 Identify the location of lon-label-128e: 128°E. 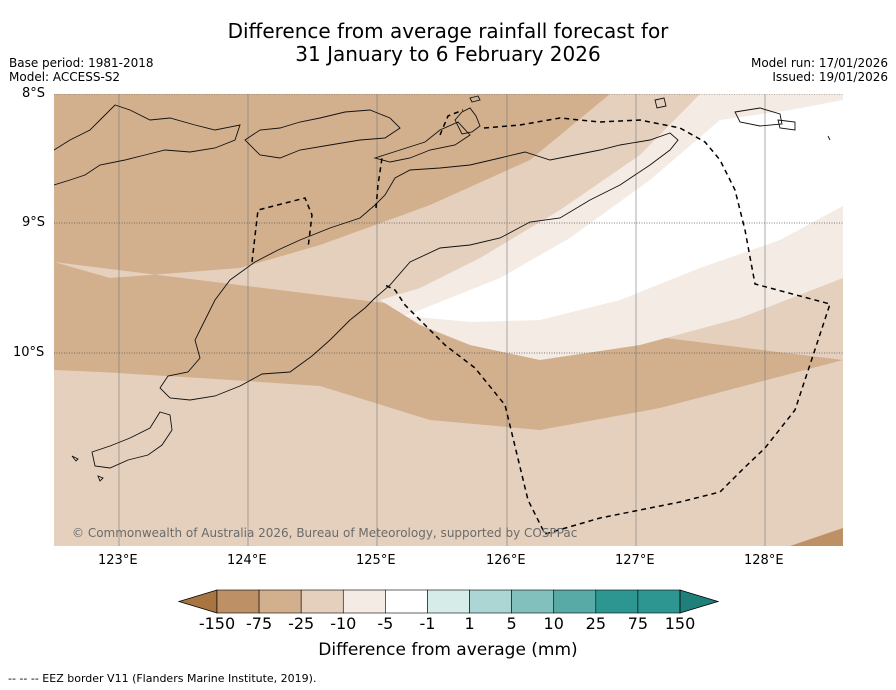
(764, 560).